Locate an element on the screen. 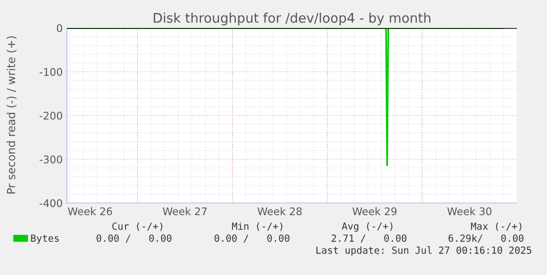  y-tick-label: 0 is located at coordinates (59, 28).